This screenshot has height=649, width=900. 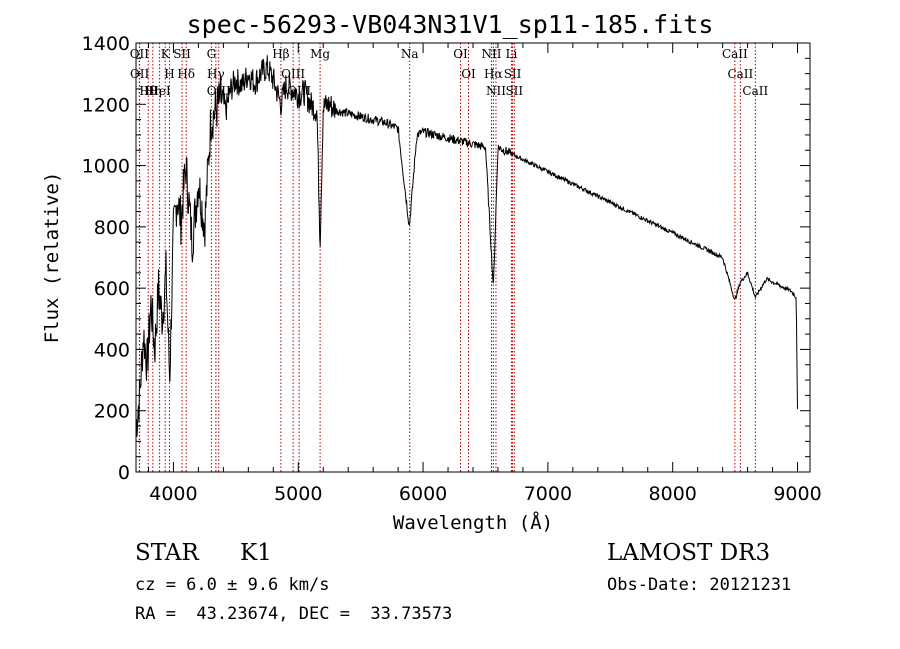 What do you see at coordinates (423, 494) in the screenshot?
I see `x-tick-label: 6000` at bounding box center [423, 494].